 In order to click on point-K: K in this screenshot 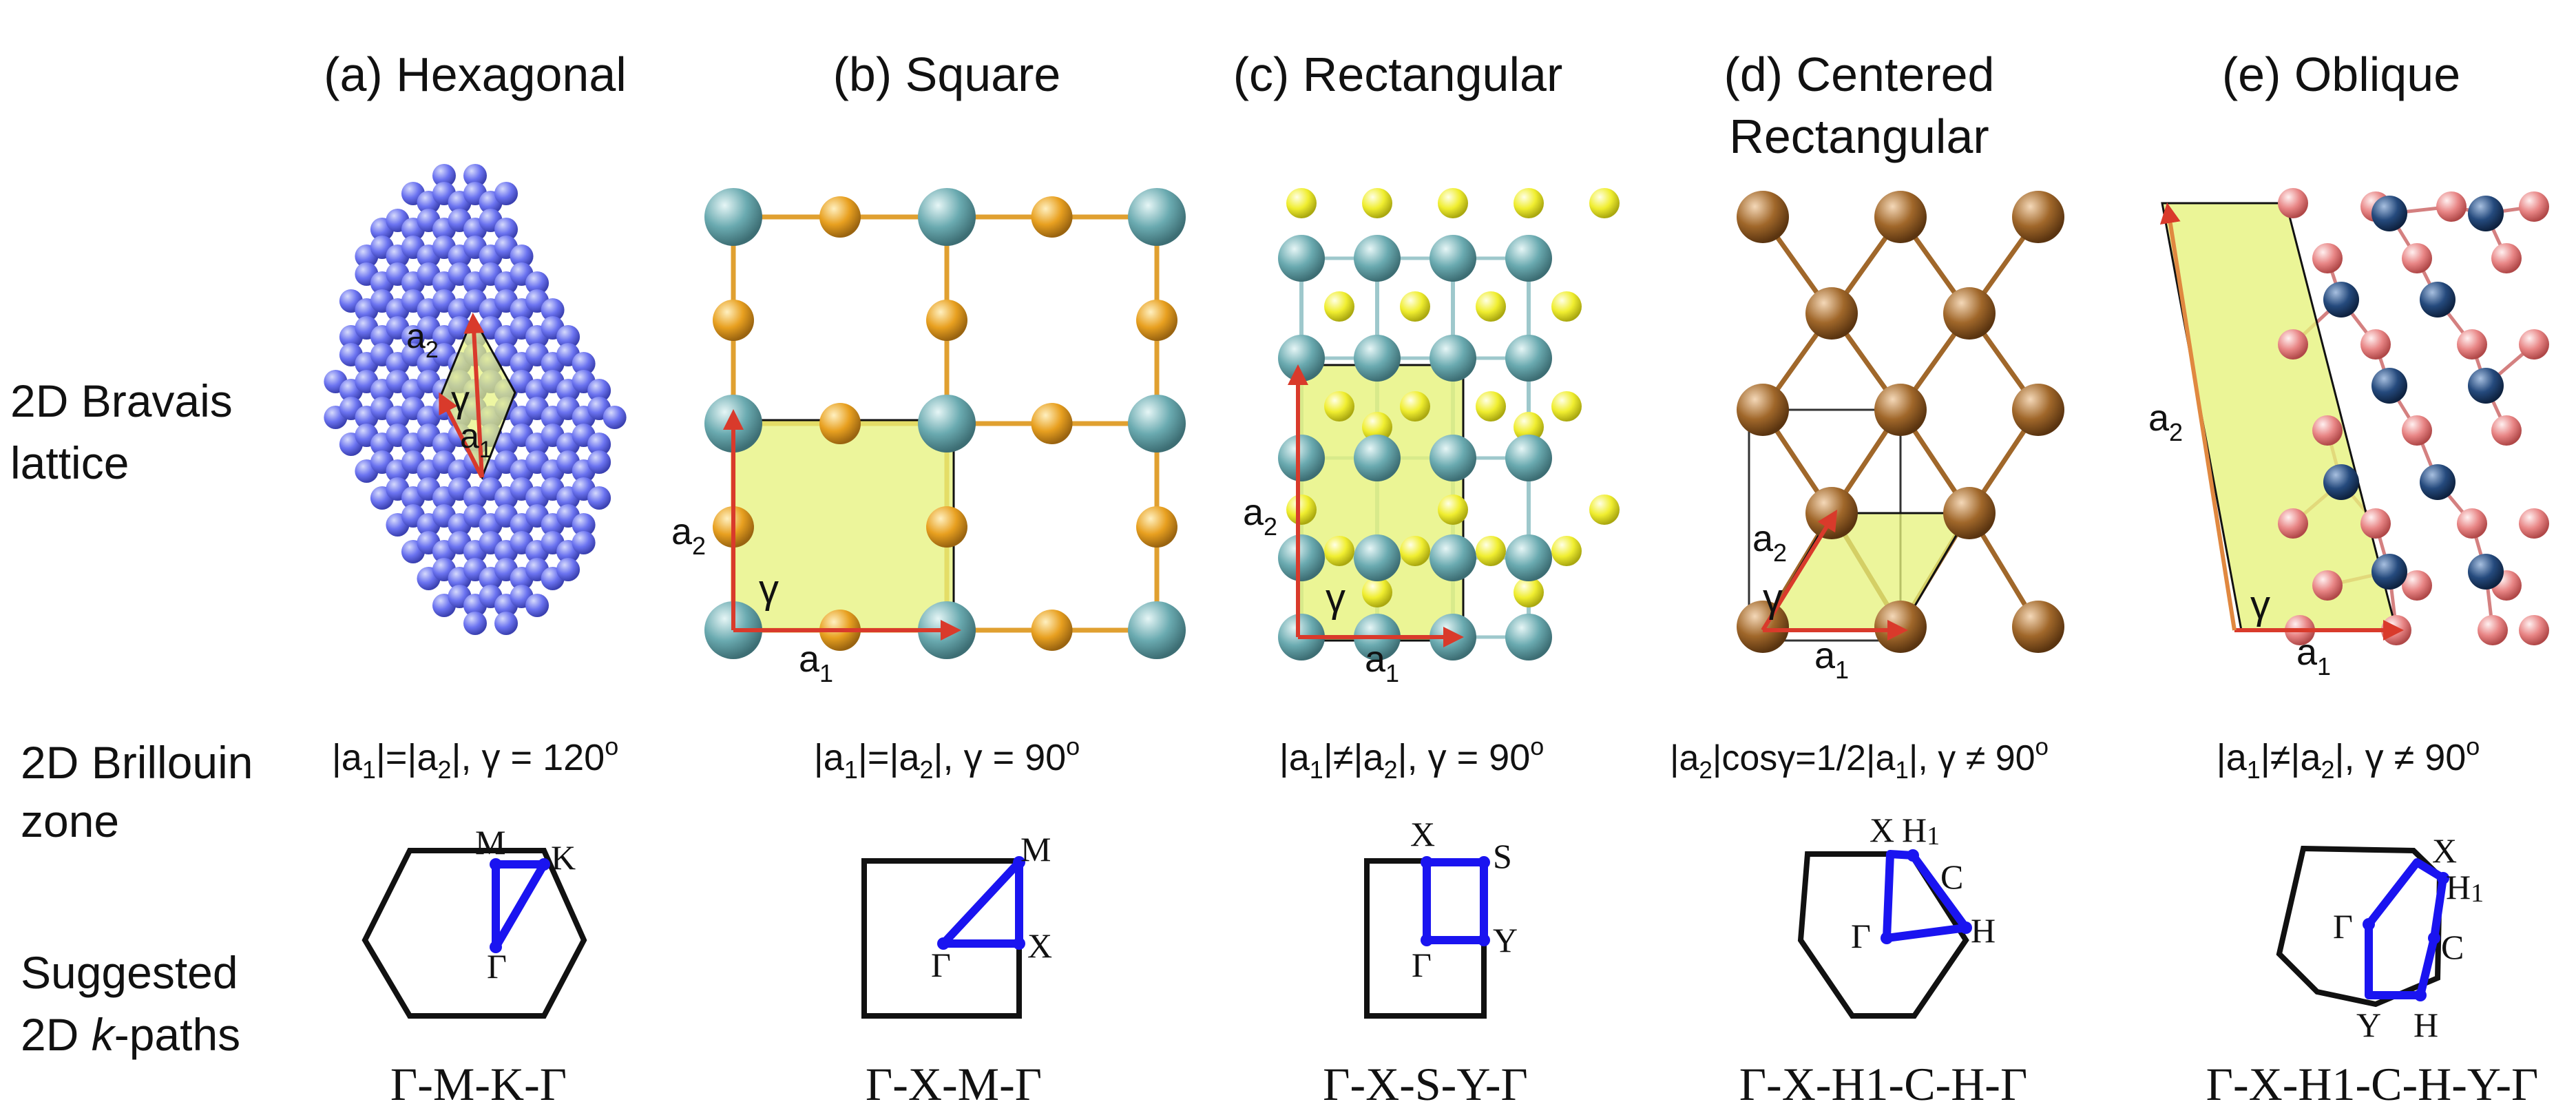, I will do `click(563, 857)`.